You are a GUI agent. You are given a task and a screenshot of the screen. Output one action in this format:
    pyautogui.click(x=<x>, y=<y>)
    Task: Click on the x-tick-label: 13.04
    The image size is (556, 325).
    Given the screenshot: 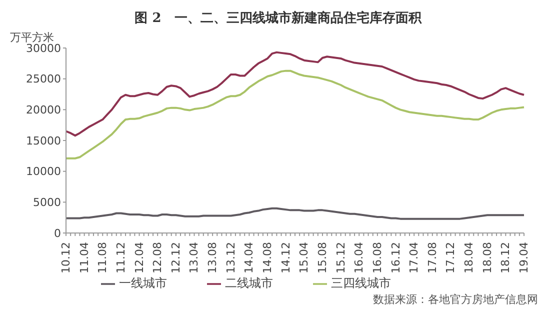 What is the action you would take?
    pyautogui.click(x=194, y=258)
    